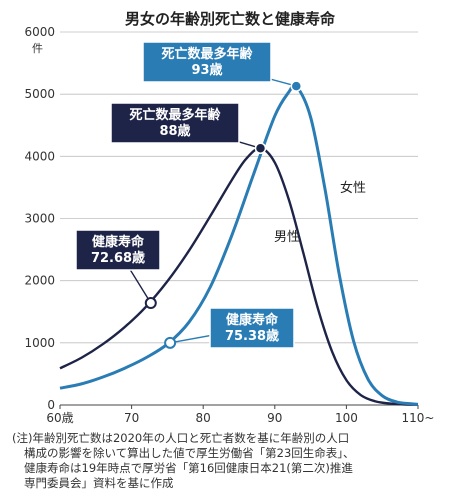 The height and width of the screenshot is (500, 460). Describe the element at coordinates (99, 483) in the screenshot. I see `footnote-line: 専門委員会」資料を基に作成` at that location.